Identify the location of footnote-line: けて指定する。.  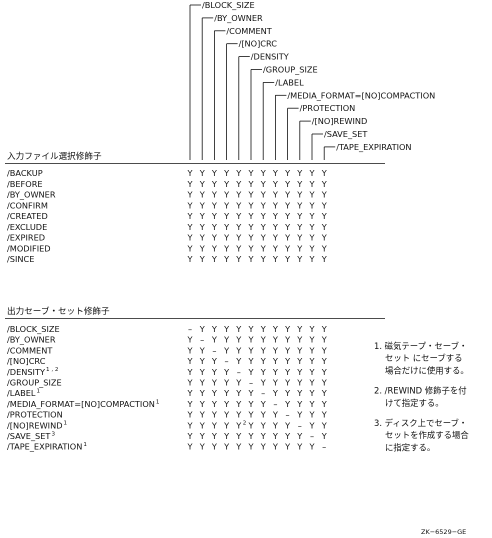
(414, 403).